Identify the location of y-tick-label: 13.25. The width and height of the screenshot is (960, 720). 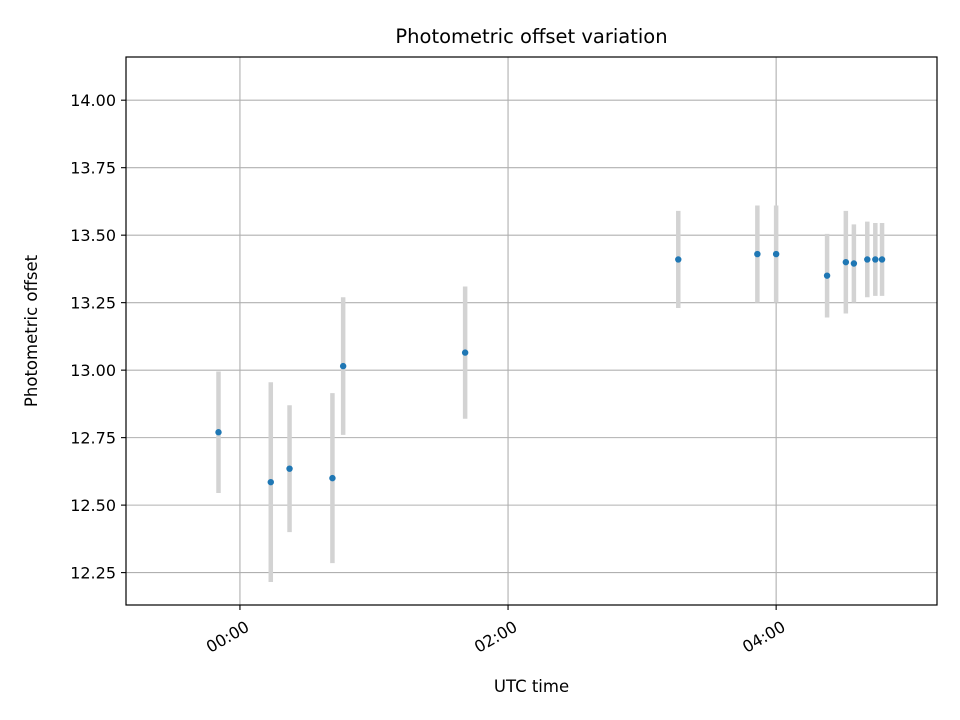
(93, 303).